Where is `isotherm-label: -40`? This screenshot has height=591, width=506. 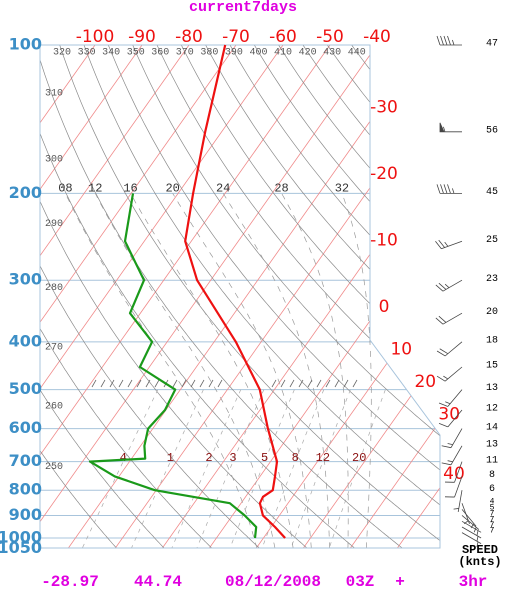 isotherm-label: -40 is located at coordinates (377, 37).